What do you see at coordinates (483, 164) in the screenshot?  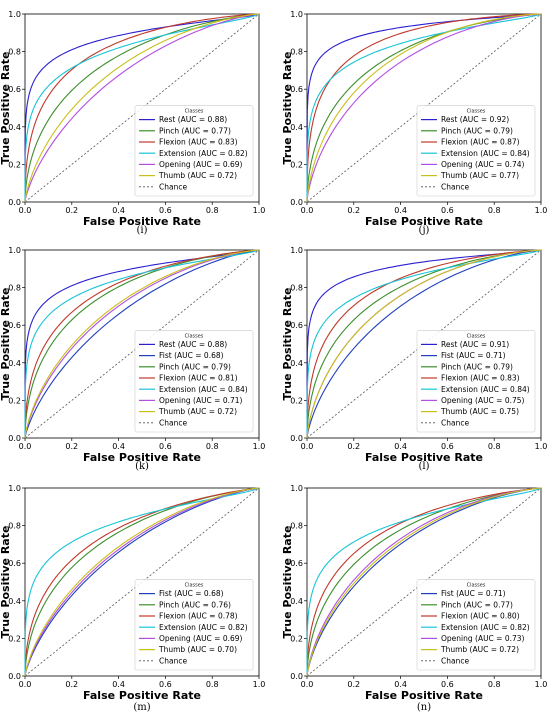 I see `legend-entry: Opening (AUC = 0.74)` at bounding box center [483, 164].